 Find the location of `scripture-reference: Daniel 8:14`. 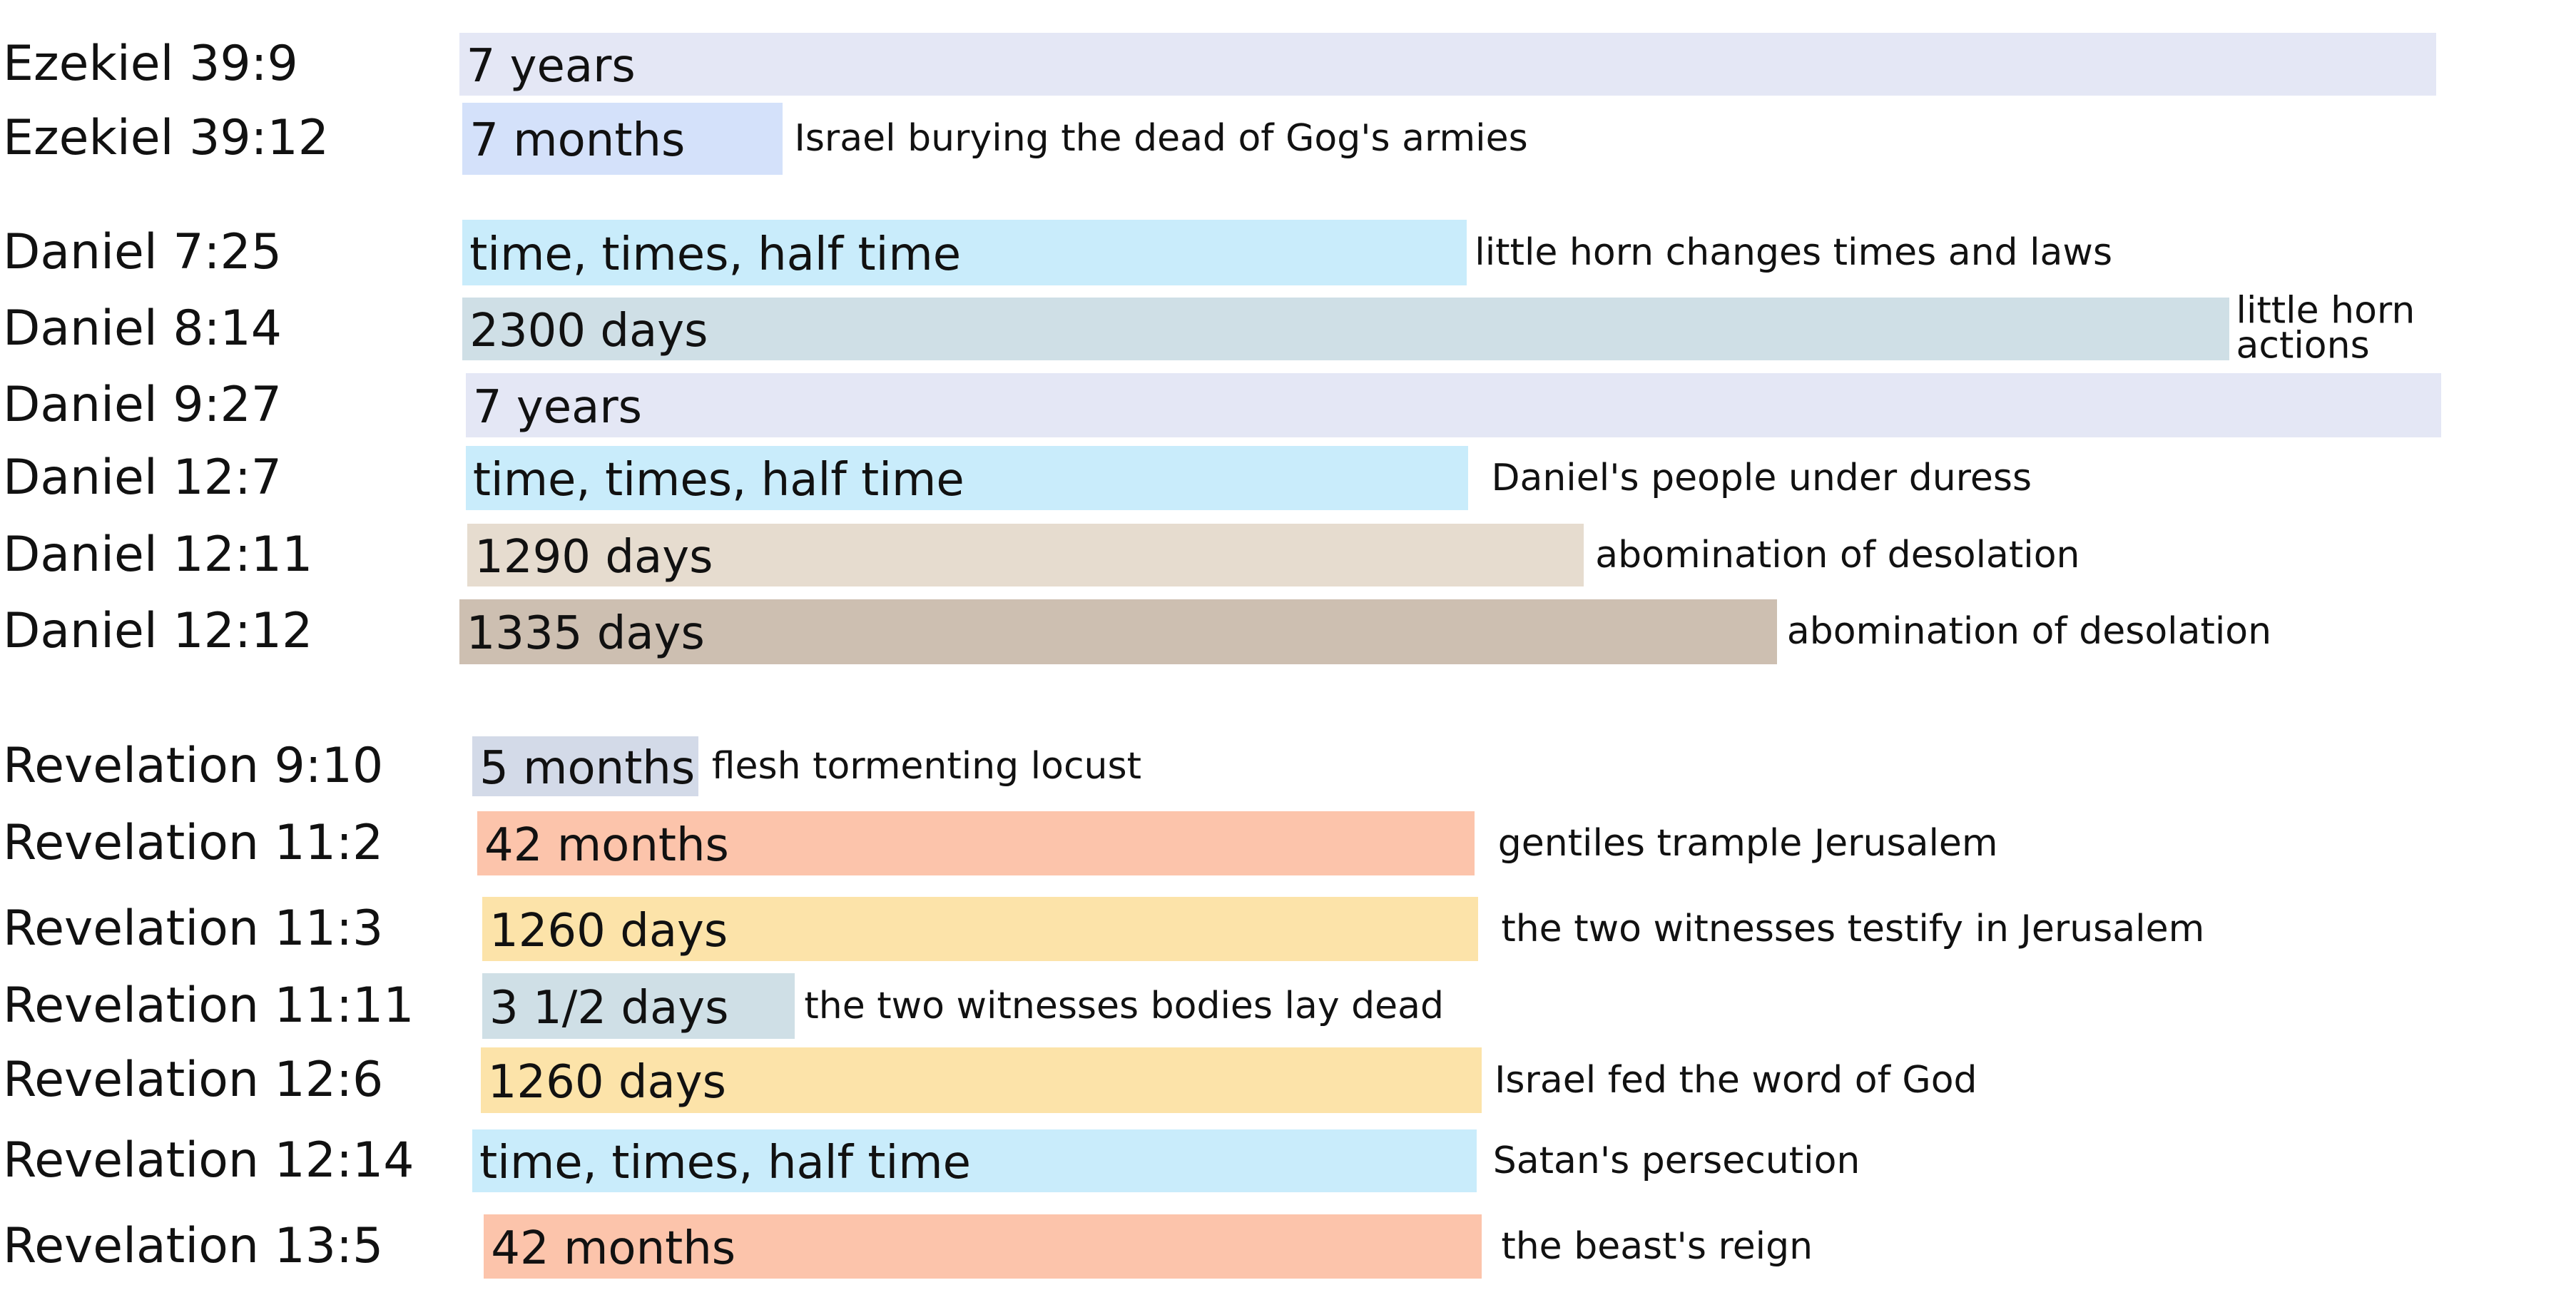

scripture-reference: Daniel 8:14 is located at coordinates (142, 328).